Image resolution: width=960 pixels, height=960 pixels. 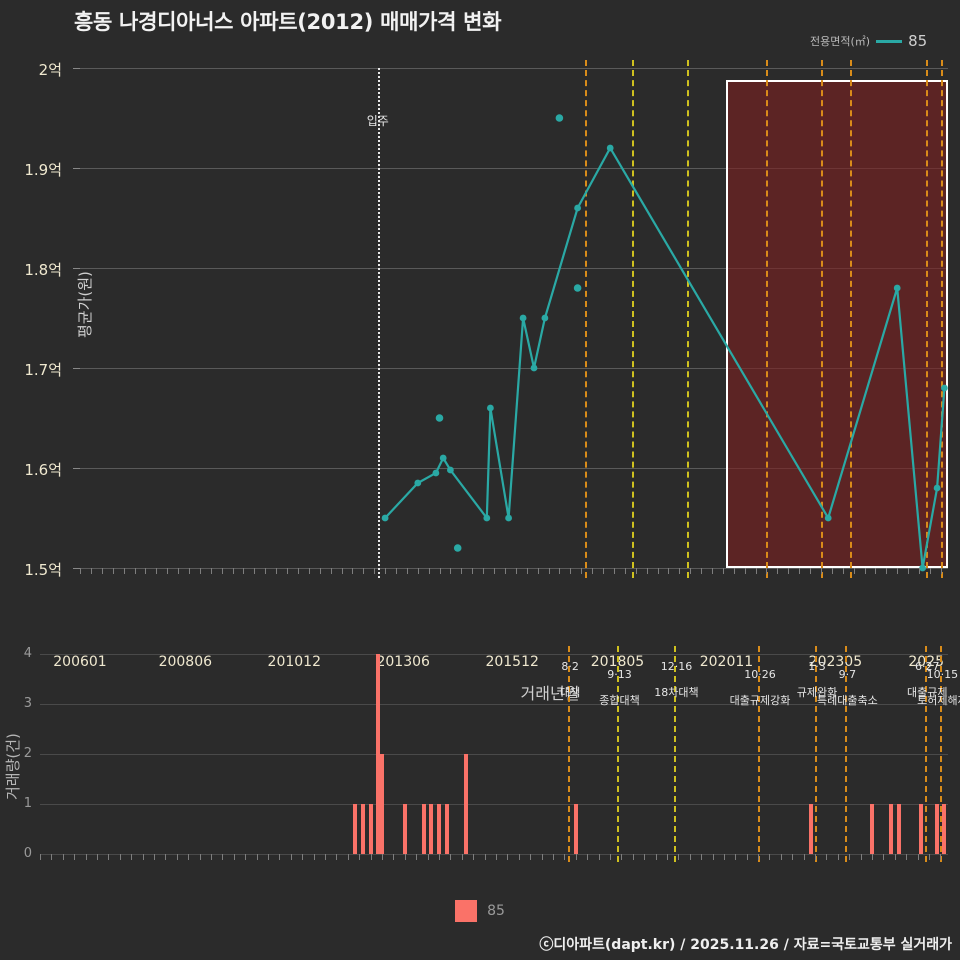 I want to click on policy-date-label: 9·7, so click(x=847, y=674).